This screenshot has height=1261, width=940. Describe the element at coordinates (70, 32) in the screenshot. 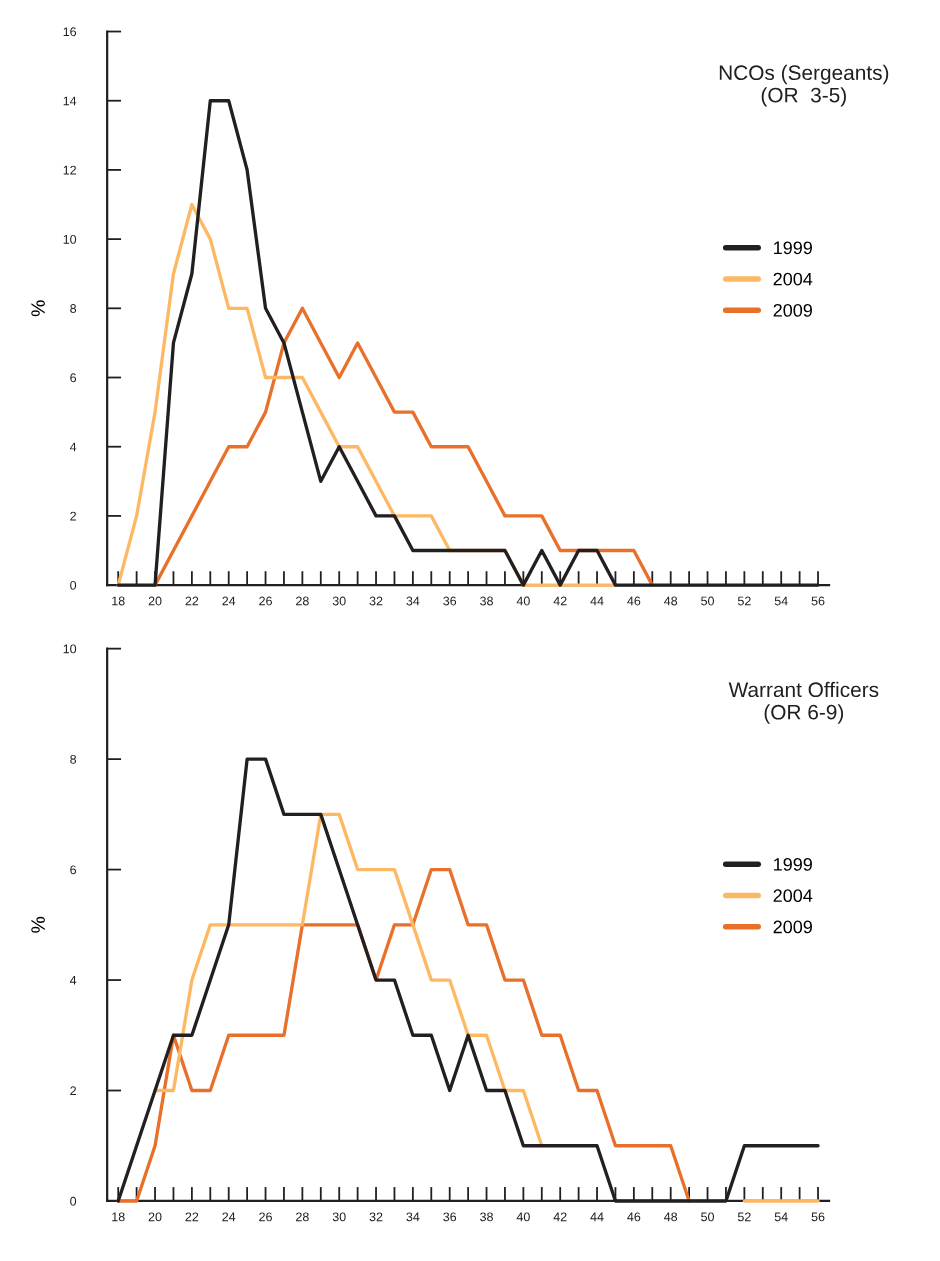

I see `y-tick-label: 16` at that location.